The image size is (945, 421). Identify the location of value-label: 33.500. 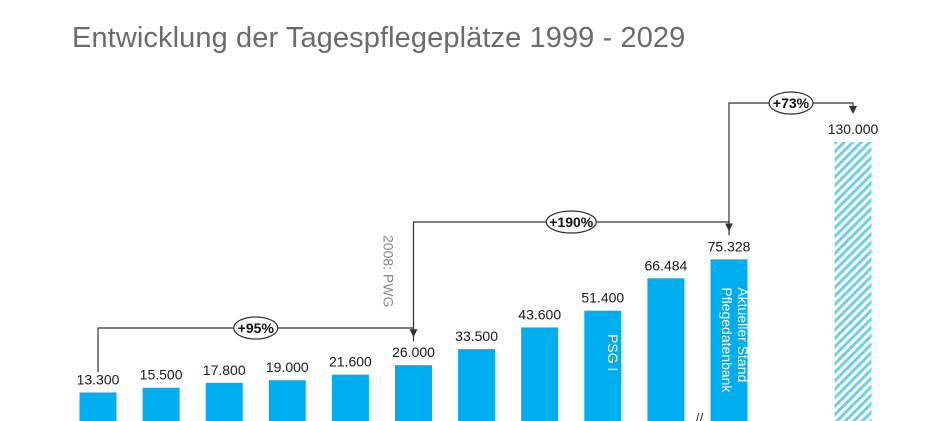
(476, 336).